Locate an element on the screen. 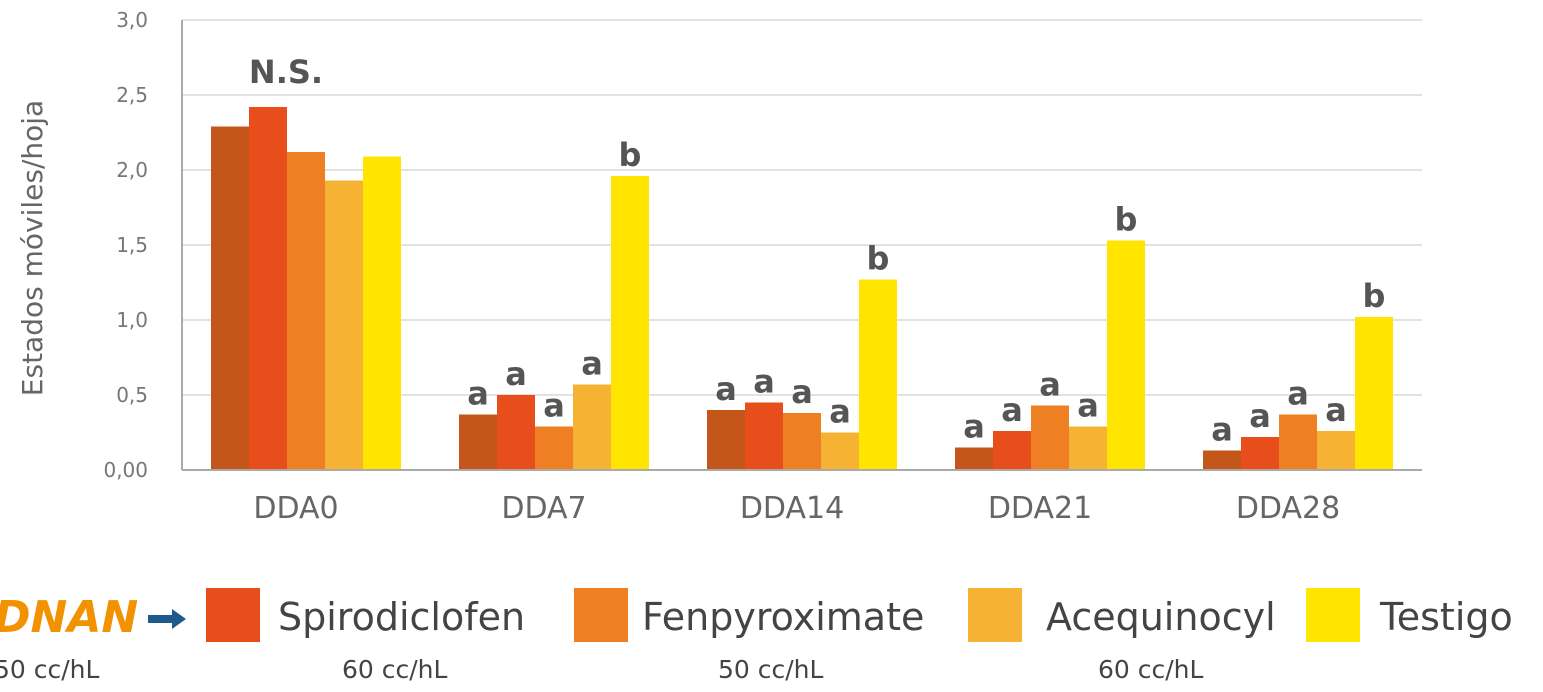 This screenshot has width=1543, height=692. y-tick-label: 2,0 is located at coordinates (132, 170).